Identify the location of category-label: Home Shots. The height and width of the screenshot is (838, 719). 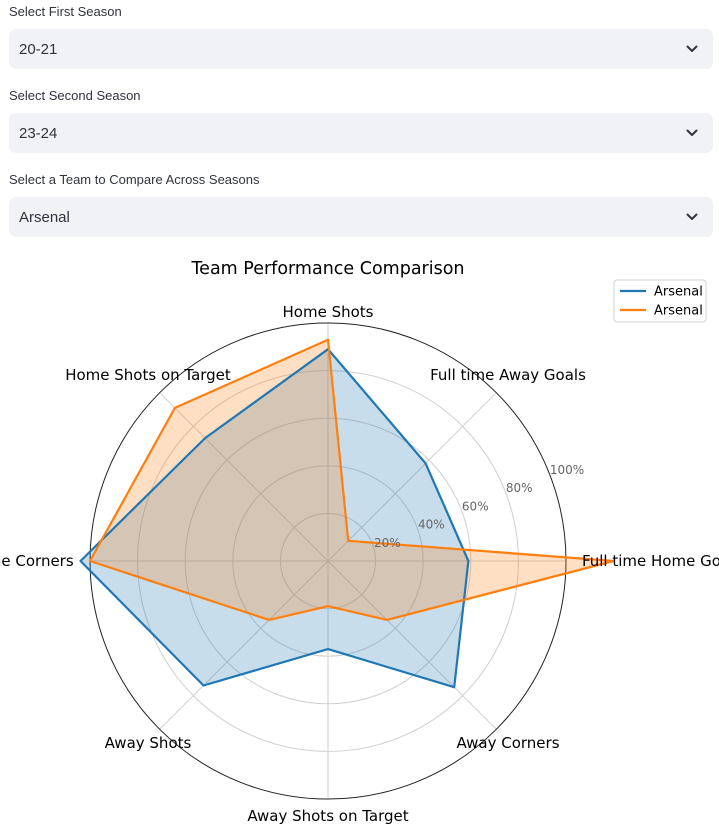
(328, 312).